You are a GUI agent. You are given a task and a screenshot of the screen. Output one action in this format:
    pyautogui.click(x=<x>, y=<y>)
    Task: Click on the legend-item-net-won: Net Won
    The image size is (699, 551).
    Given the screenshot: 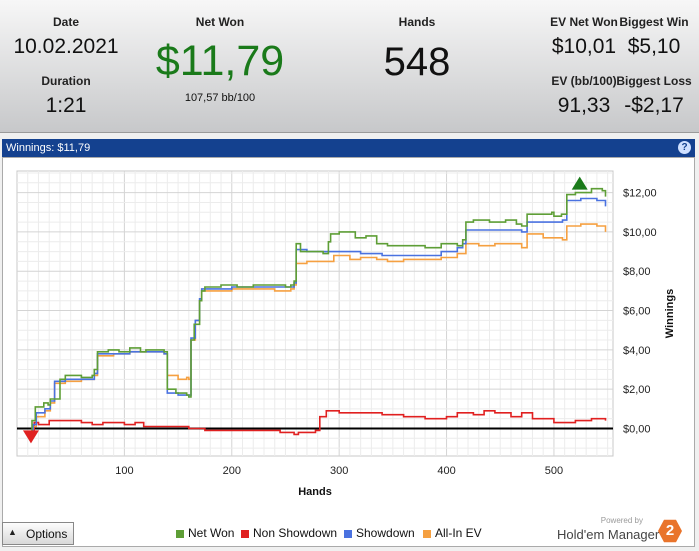 What is the action you would take?
    pyautogui.click(x=205, y=533)
    